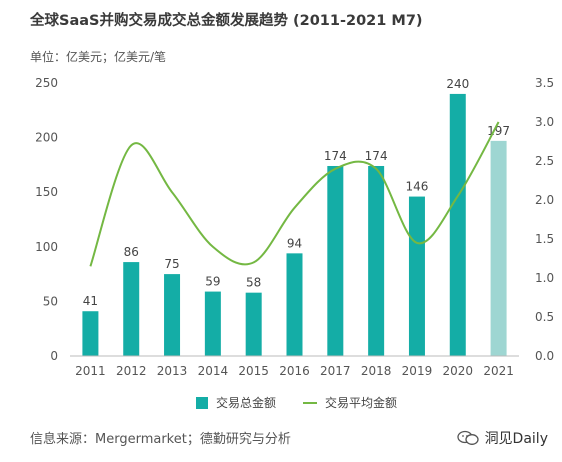 The height and width of the screenshot is (462, 562). Describe the element at coordinates (544, 239) in the screenshot. I see `y-right-tick-label: 1.5` at that location.